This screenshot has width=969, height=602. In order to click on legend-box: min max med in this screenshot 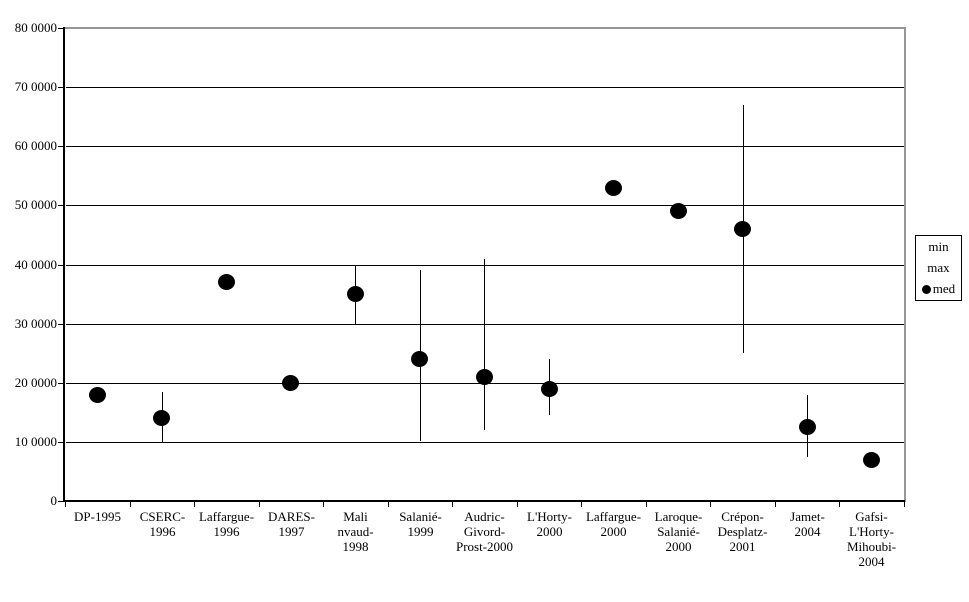, I will do `click(938, 268)`.